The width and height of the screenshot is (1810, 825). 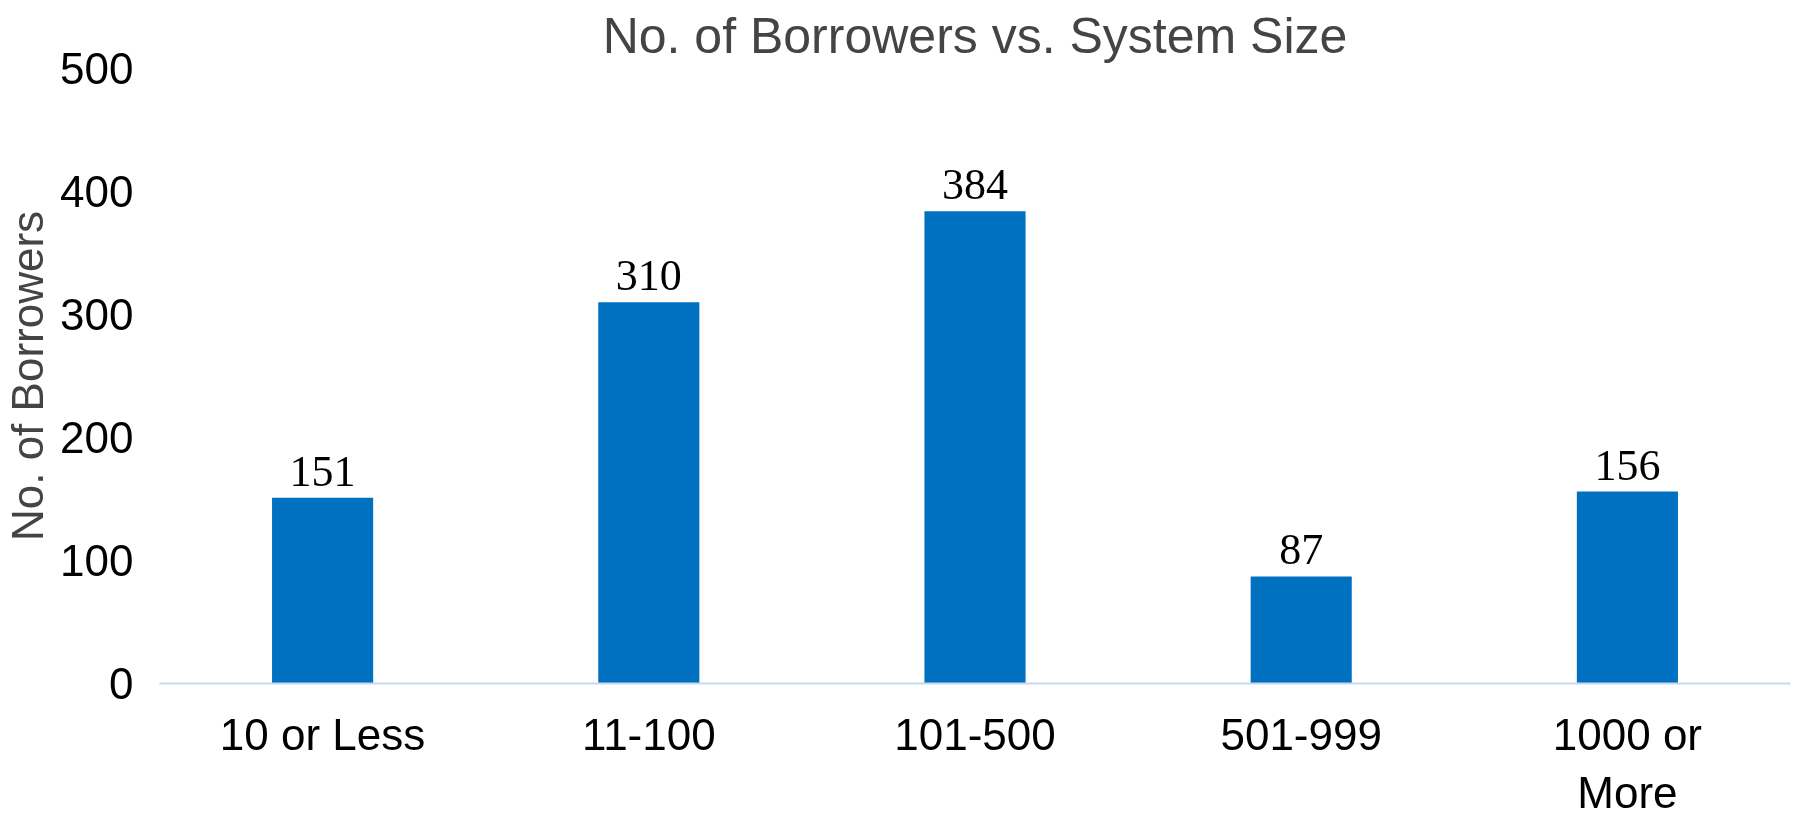 What do you see at coordinates (322, 734) in the screenshot?
I see `x-tick-label: 10 or Less` at bounding box center [322, 734].